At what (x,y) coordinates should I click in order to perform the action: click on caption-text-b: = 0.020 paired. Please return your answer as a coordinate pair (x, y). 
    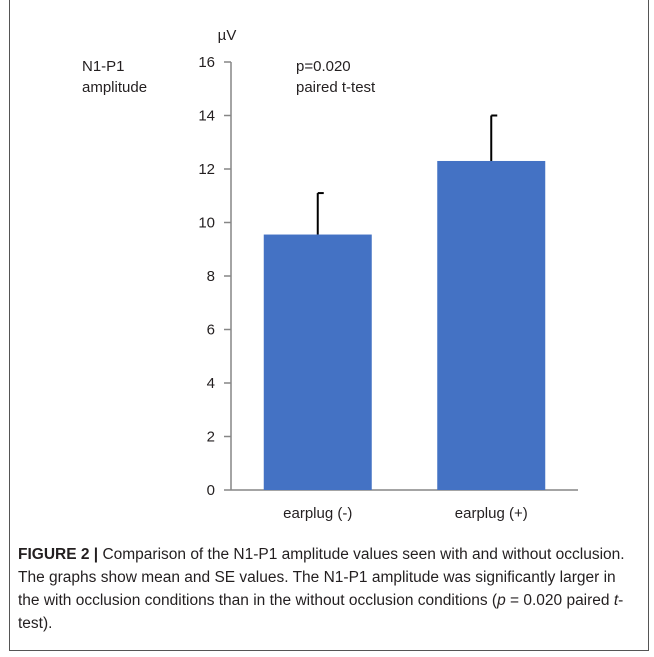
    Looking at the image, I should click on (559, 600).